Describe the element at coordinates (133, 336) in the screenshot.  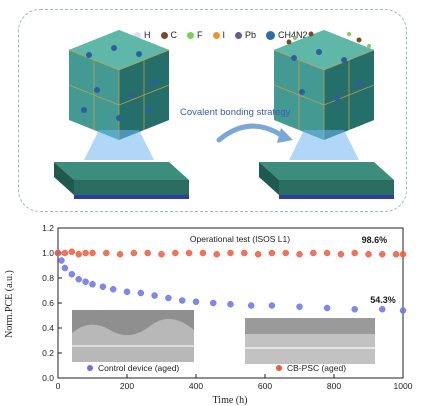
I see `sem-image-control` at that location.